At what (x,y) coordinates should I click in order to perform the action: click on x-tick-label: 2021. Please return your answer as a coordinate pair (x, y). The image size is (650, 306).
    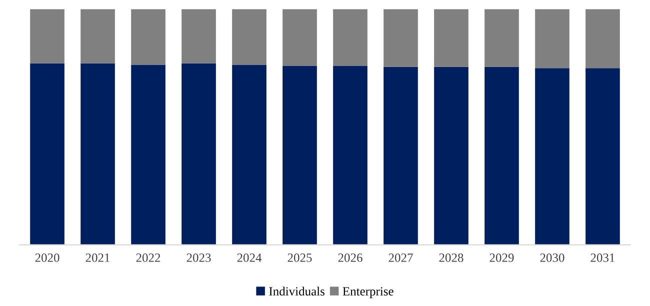
    Looking at the image, I should click on (98, 257).